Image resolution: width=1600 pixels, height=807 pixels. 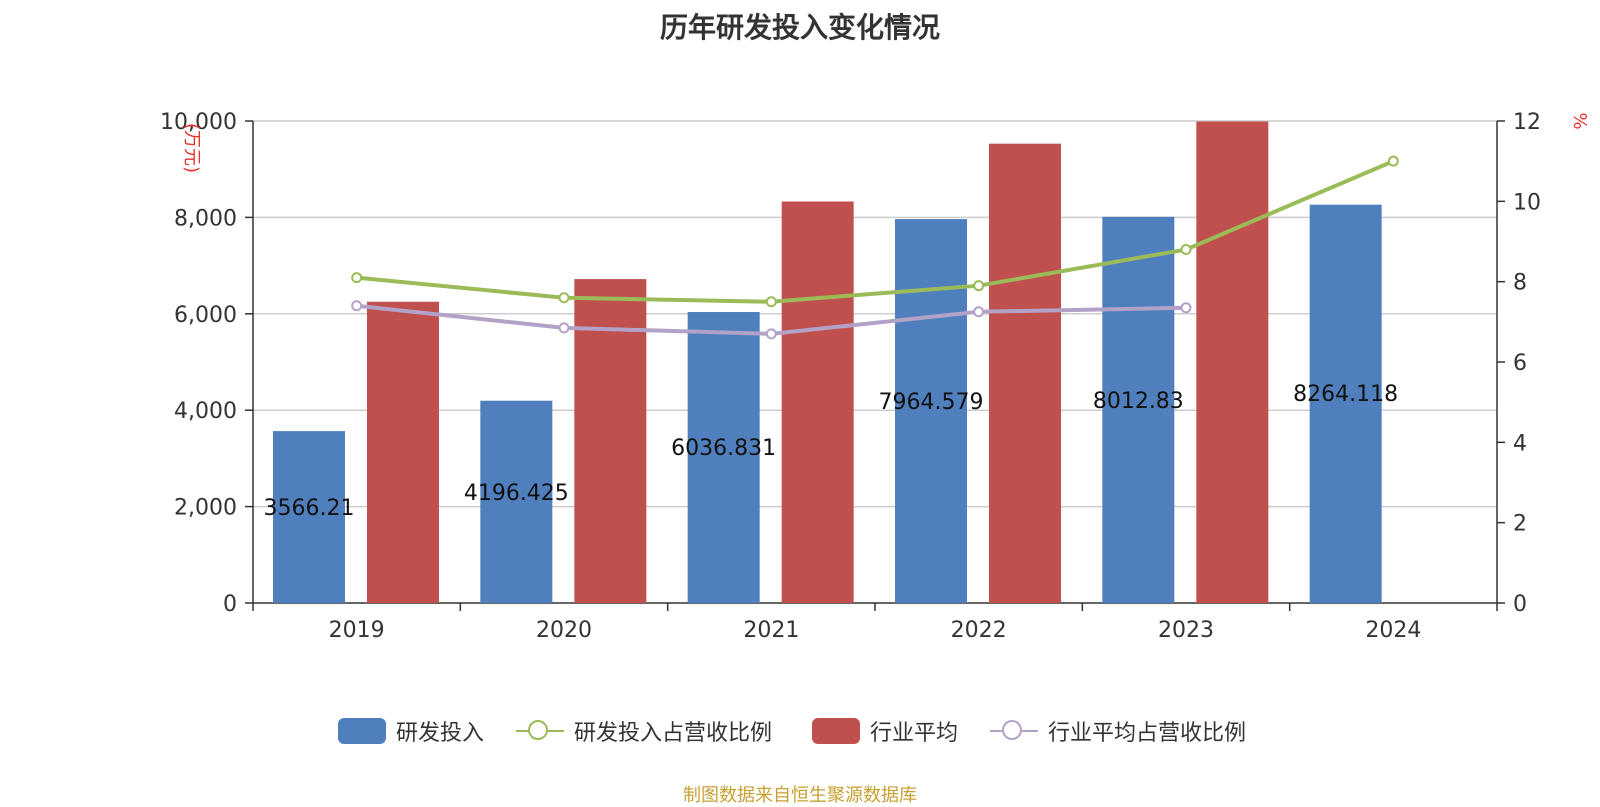 I want to click on y-left-tick-label: 10,000, so click(x=198, y=122).